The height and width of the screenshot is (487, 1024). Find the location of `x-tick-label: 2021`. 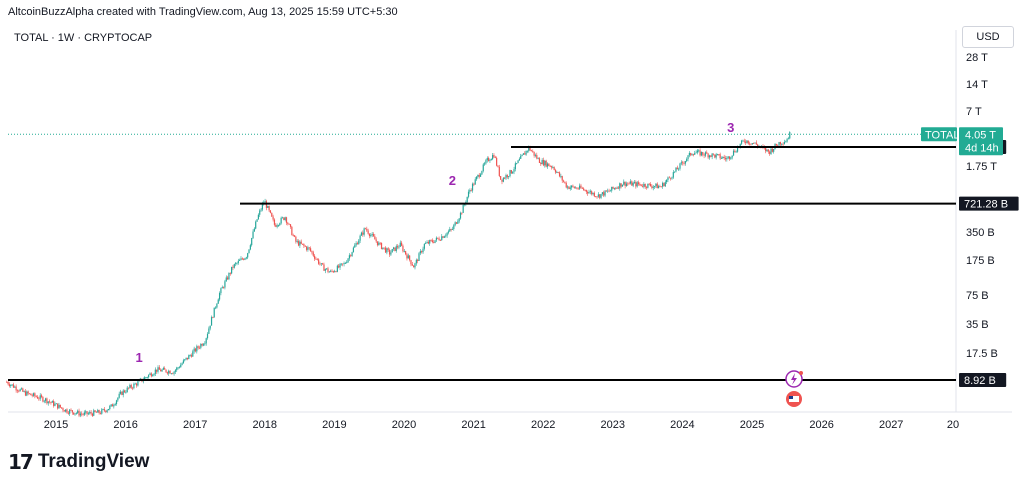

x-tick-label: 2021 is located at coordinates (473, 425).